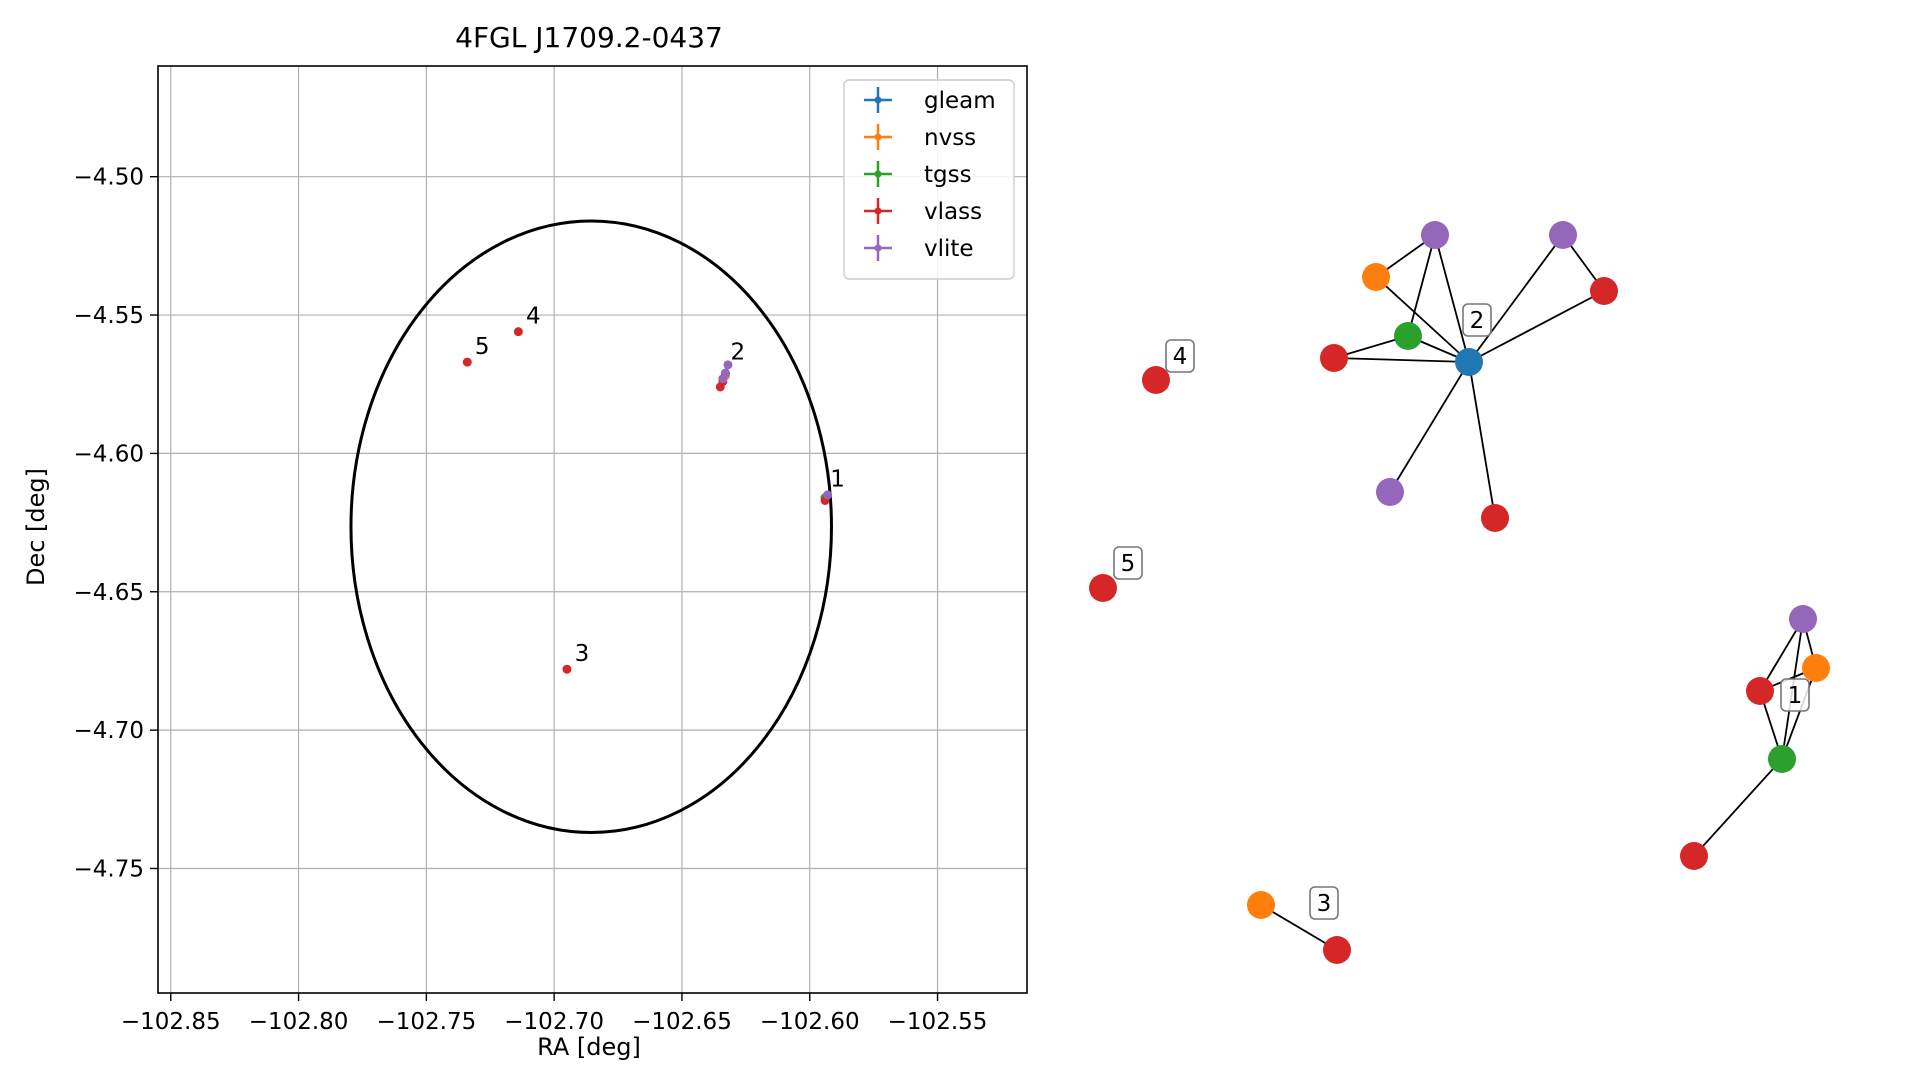 This screenshot has height=1080, width=1919. Describe the element at coordinates (116, 523) in the screenshot. I see `y-axis-ticks: −4.50 −4.55 −4.60 −4.65 −4.70 −4.75` at that location.